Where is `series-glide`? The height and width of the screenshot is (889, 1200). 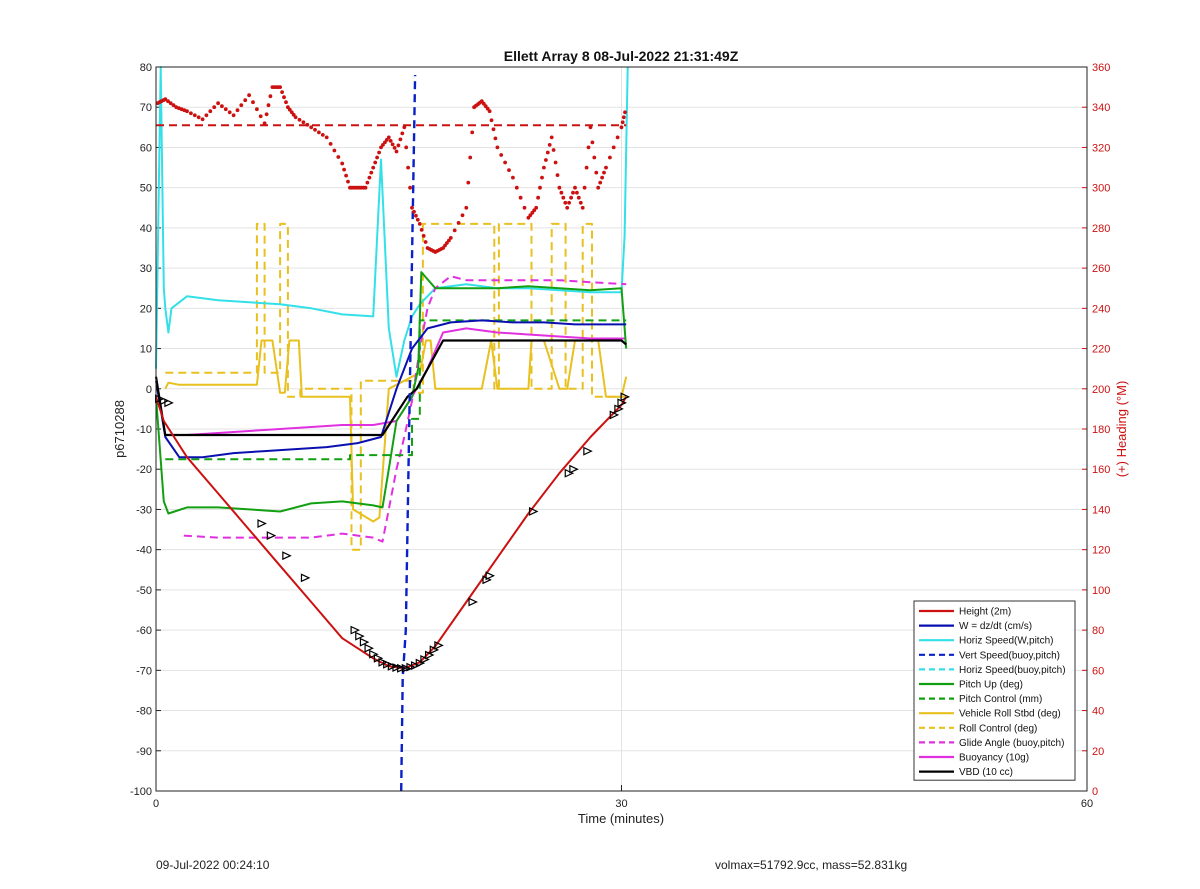 series-glide is located at coordinates (405, 409).